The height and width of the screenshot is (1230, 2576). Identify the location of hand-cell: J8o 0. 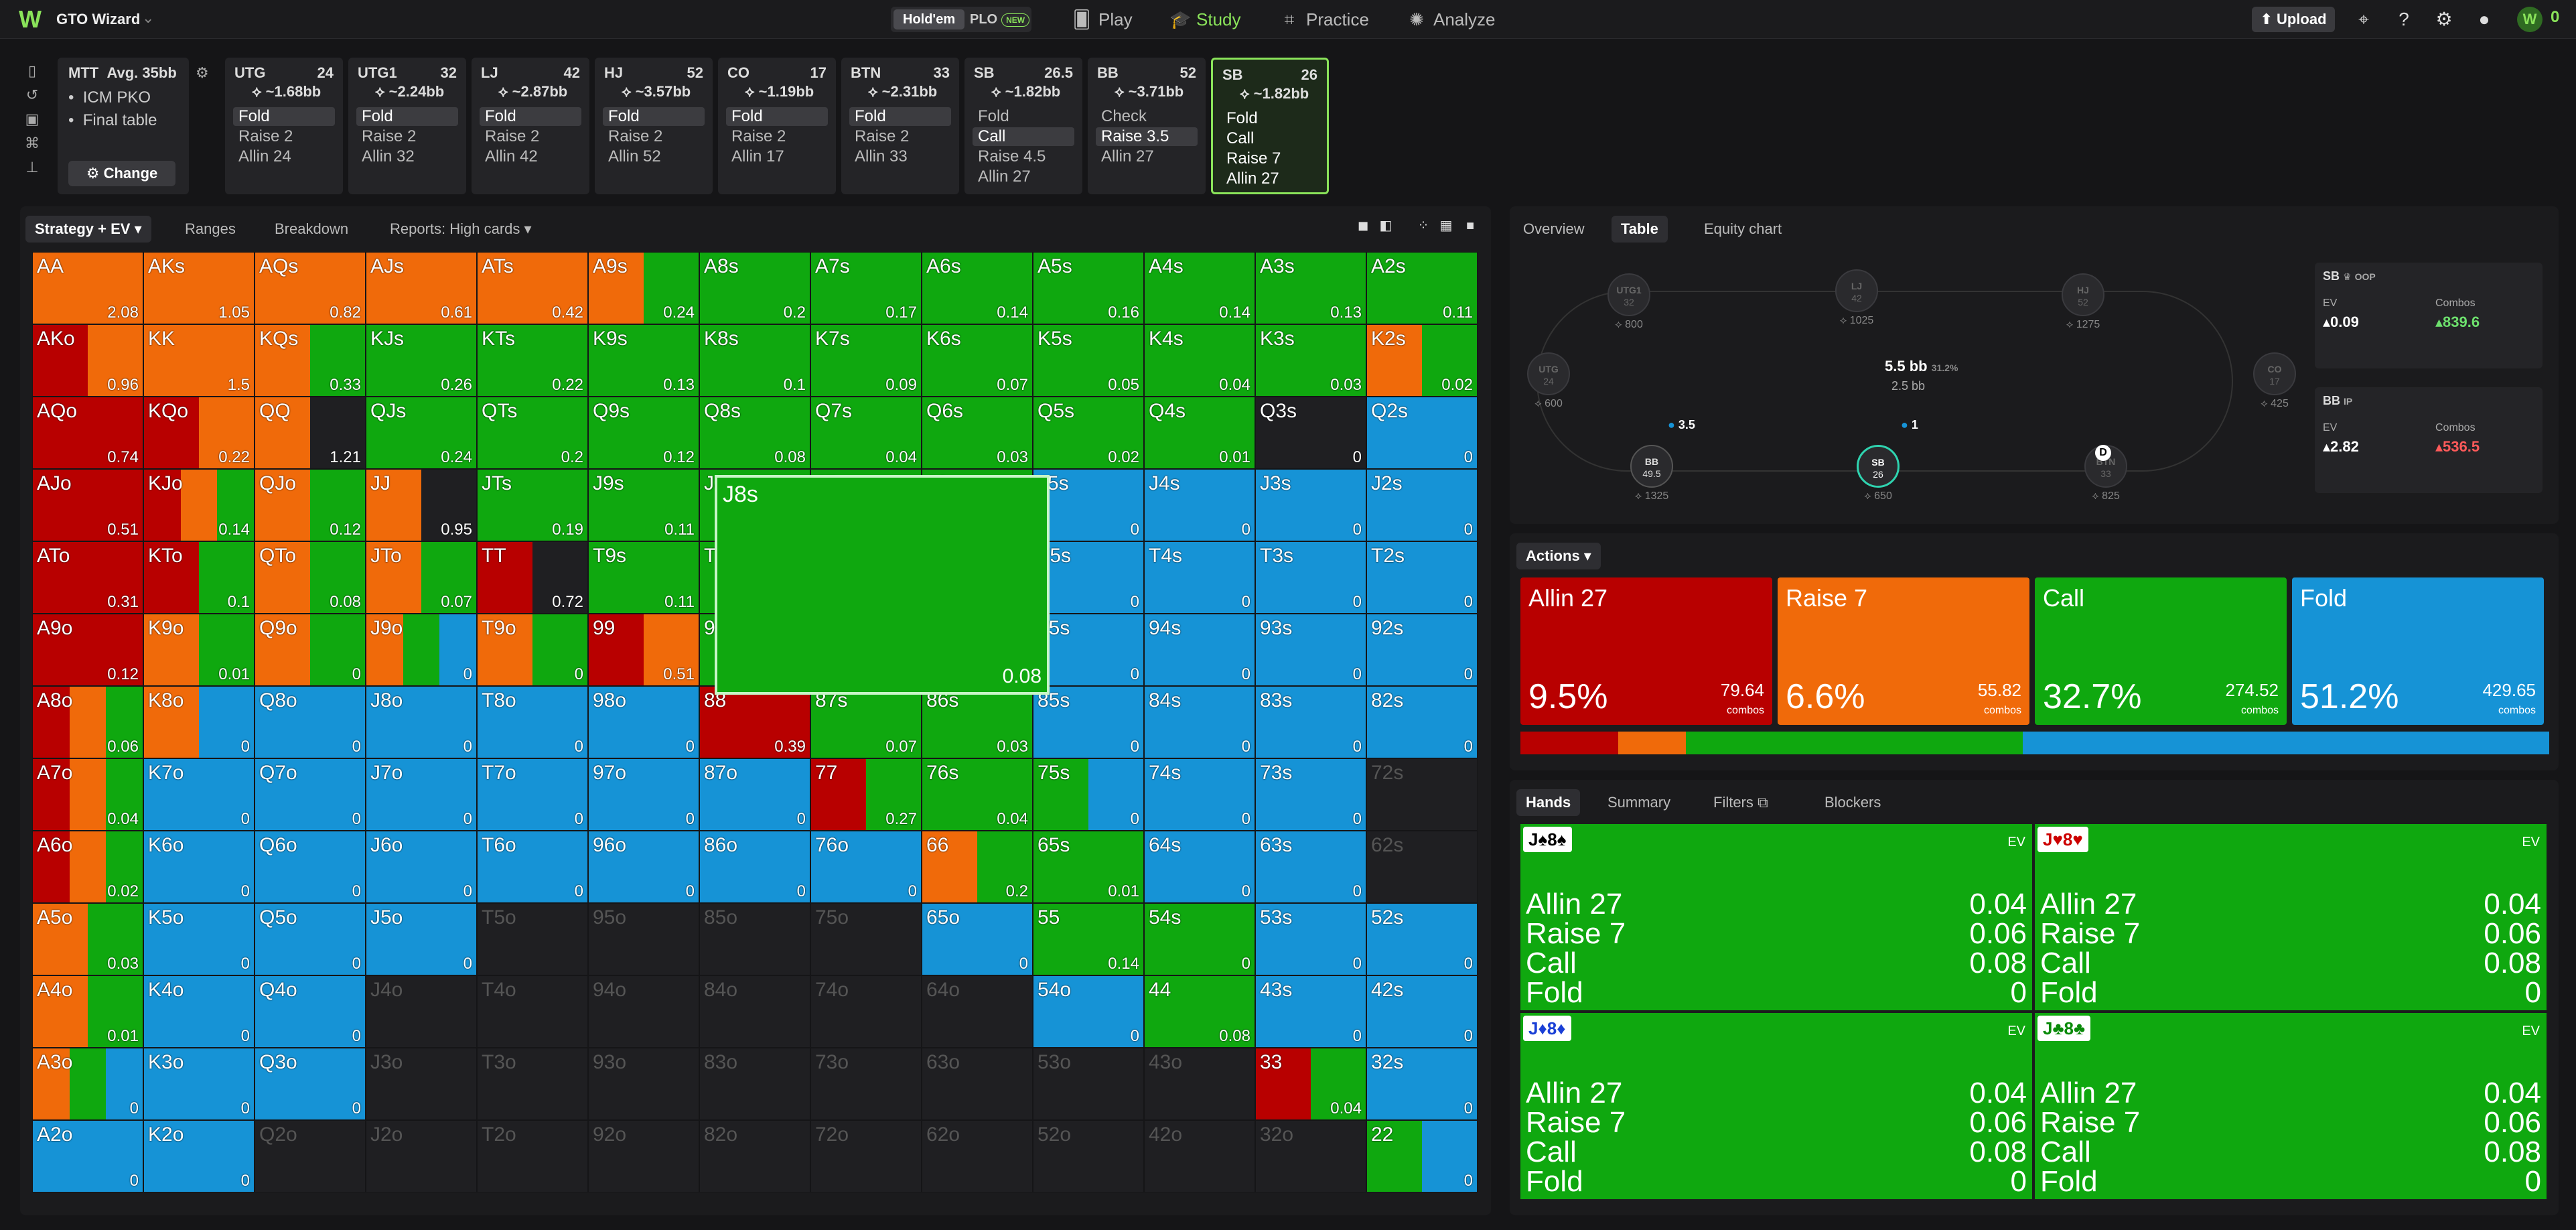
(421, 722).